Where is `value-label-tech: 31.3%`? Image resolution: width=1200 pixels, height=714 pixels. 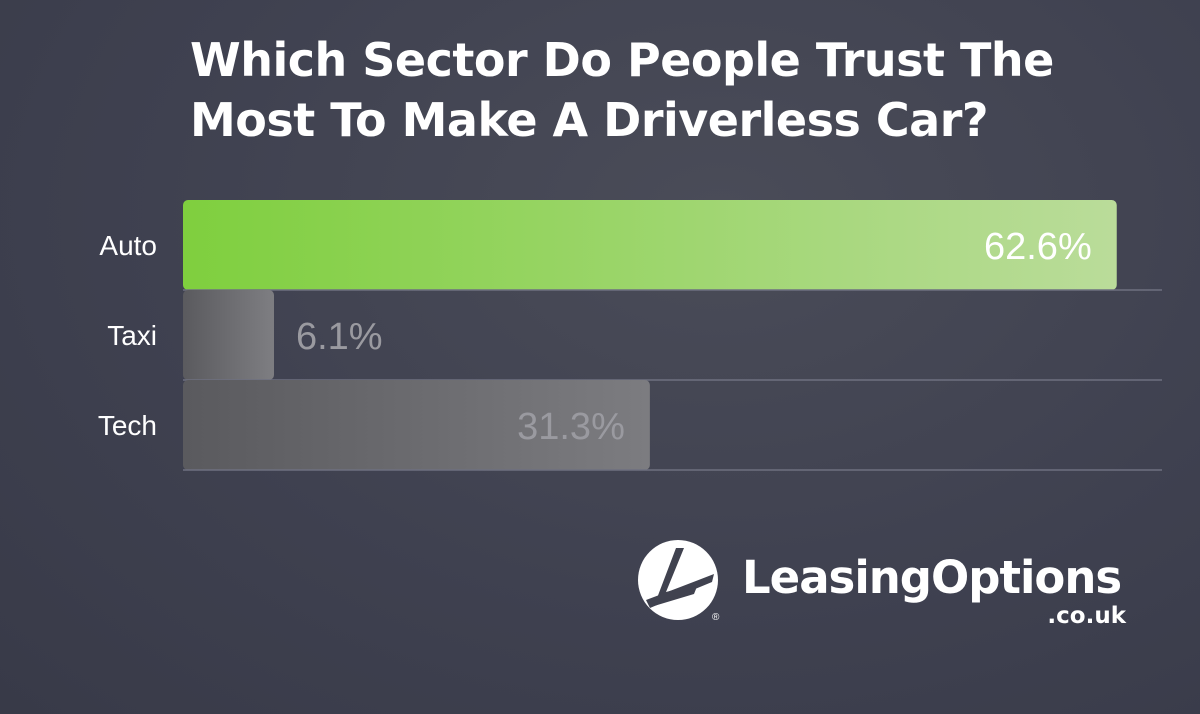 value-label-tech: 31.3% is located at coordinates (571, 427).